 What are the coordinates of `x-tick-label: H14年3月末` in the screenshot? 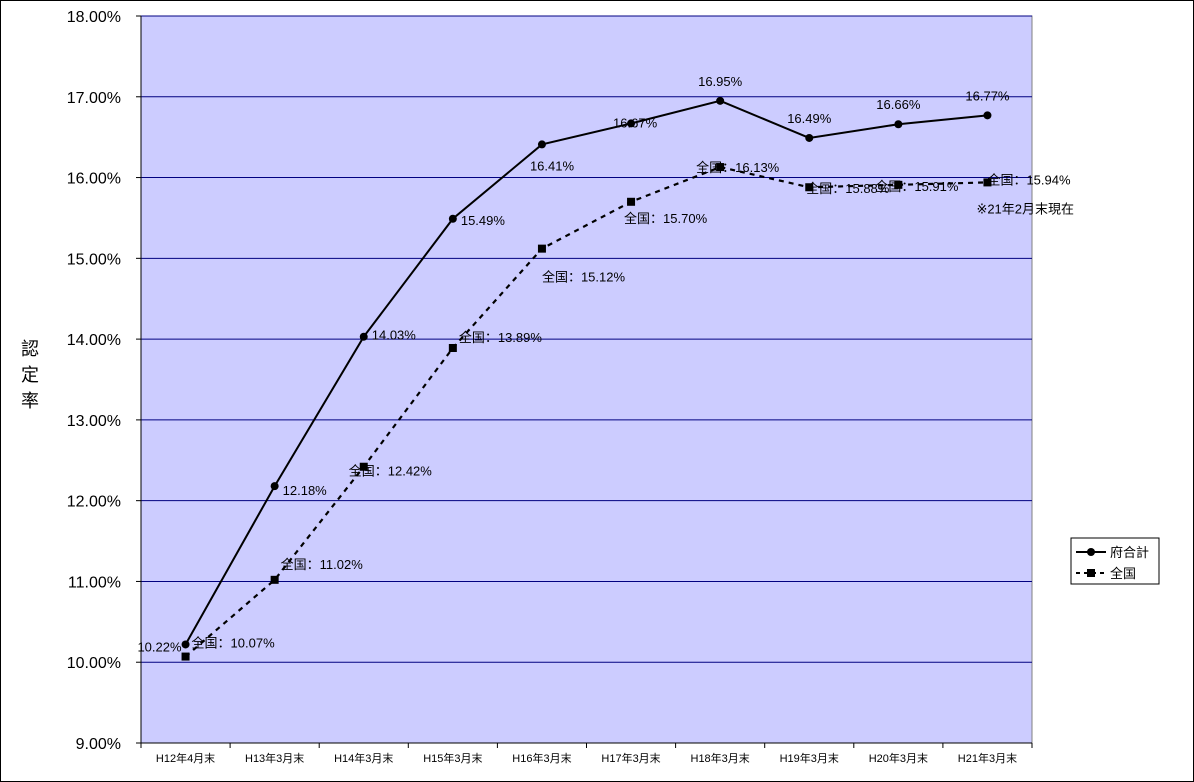 It's located at (363, 758).